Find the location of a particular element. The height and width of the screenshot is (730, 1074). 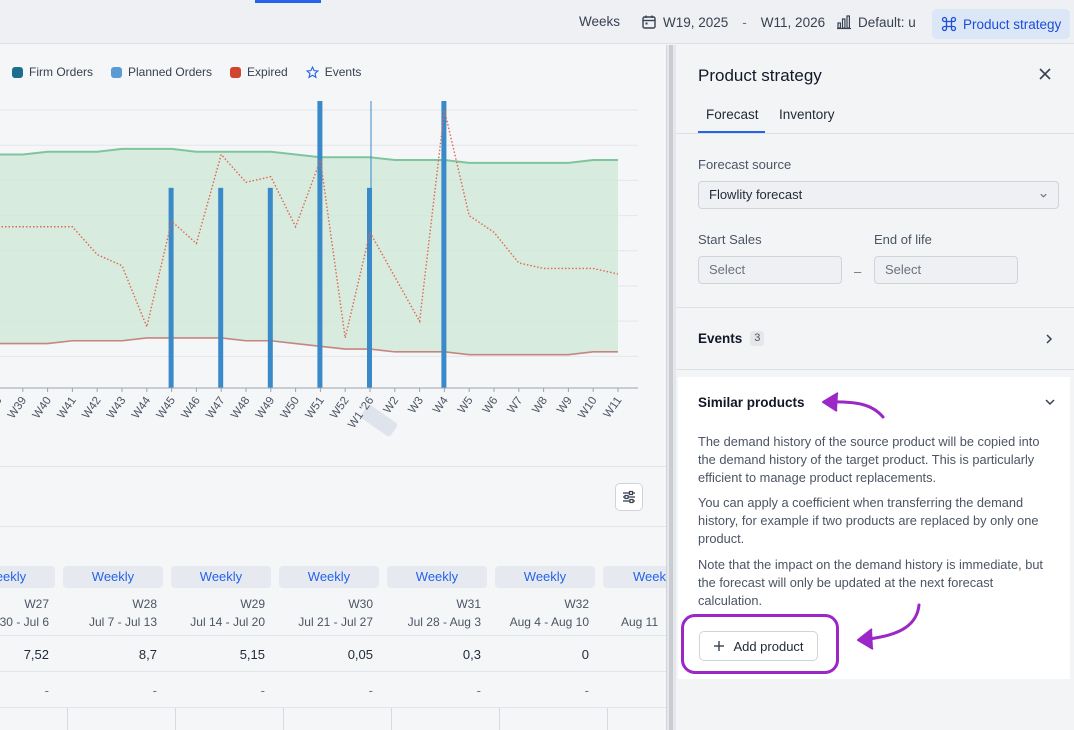

close-icon is located at coordinates (1045, 74).